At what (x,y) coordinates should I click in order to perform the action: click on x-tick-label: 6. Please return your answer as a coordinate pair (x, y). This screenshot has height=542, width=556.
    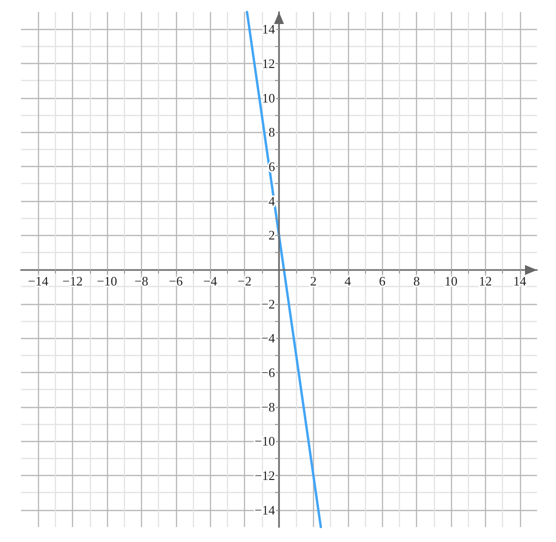
    Looking at the image, I should click on (382, 281).